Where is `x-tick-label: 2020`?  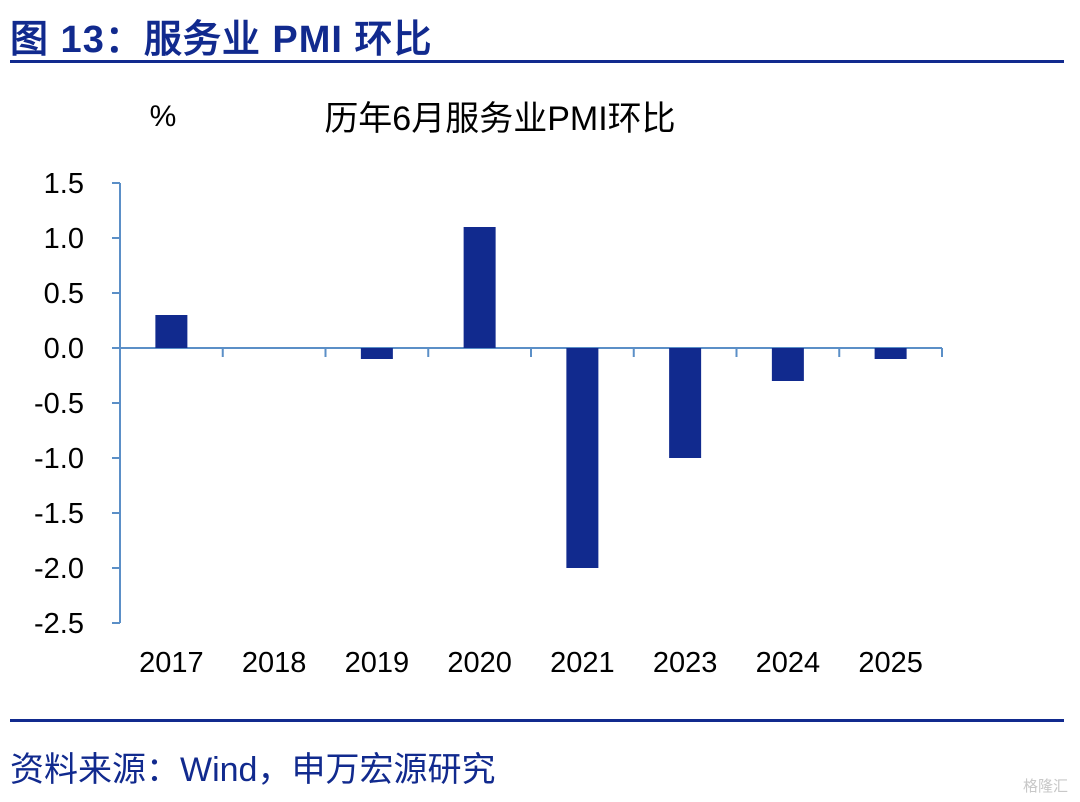
x-tick-label: 2020 is located at coordinates (479, 663).